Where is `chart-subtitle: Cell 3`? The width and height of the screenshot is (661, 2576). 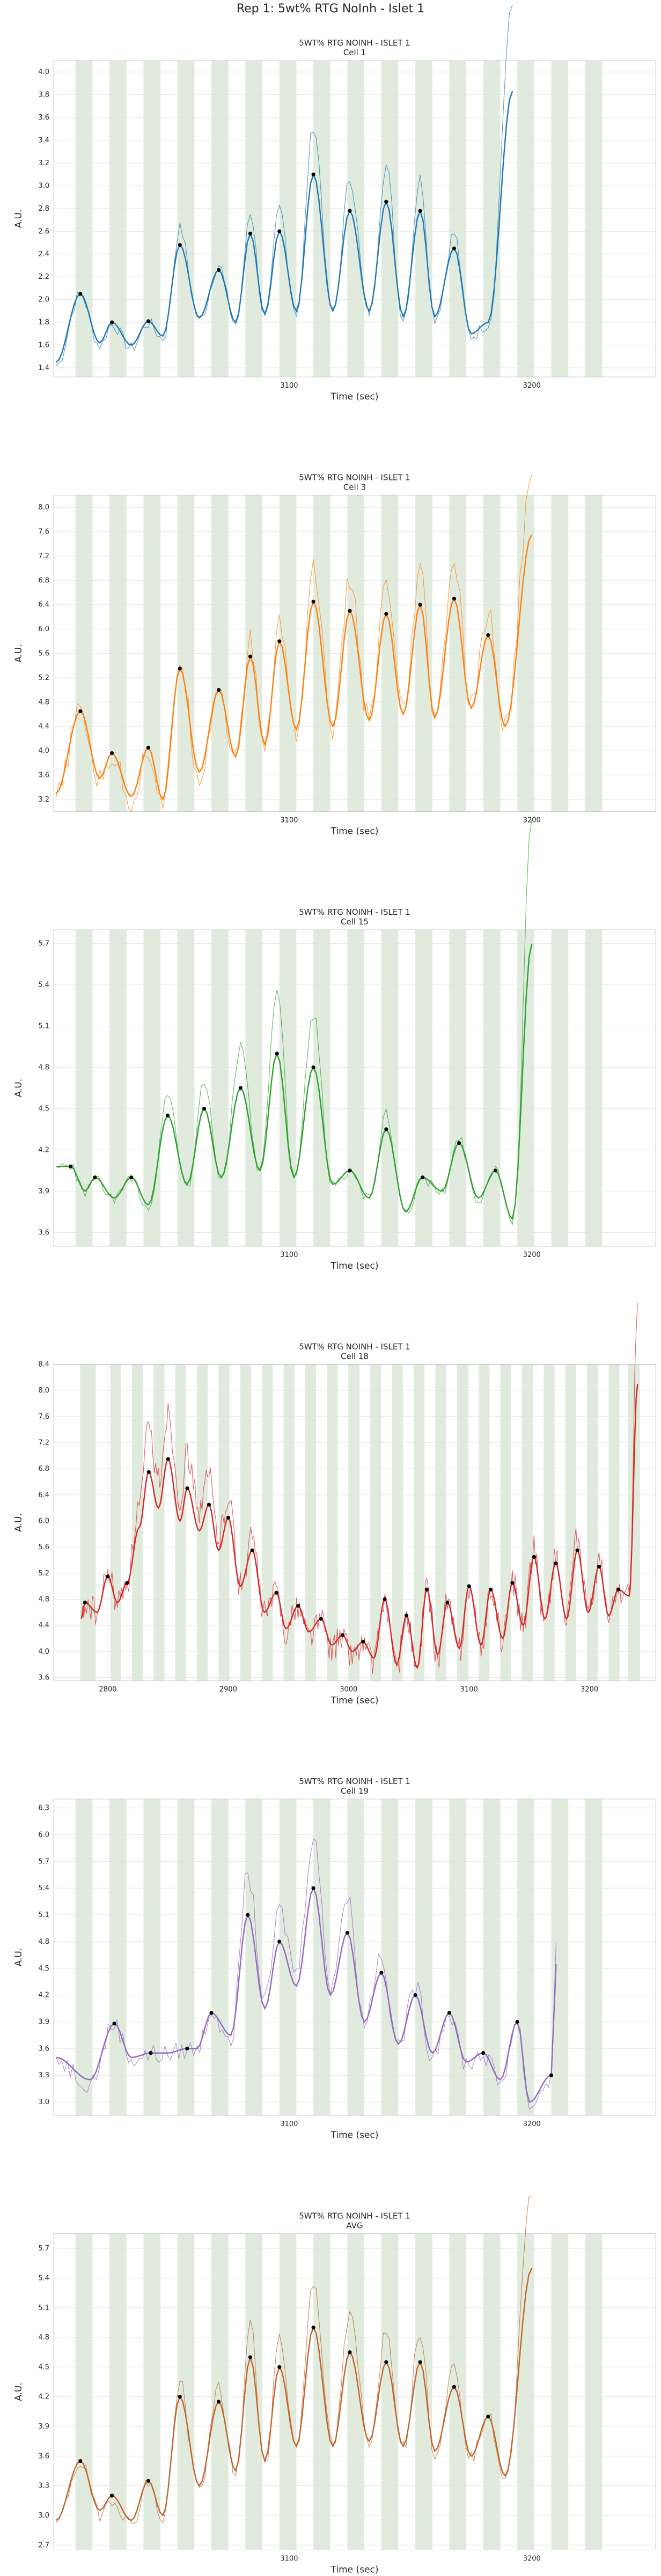
chart-subtitle: Cell 3 is located at coordinates (354, 487).